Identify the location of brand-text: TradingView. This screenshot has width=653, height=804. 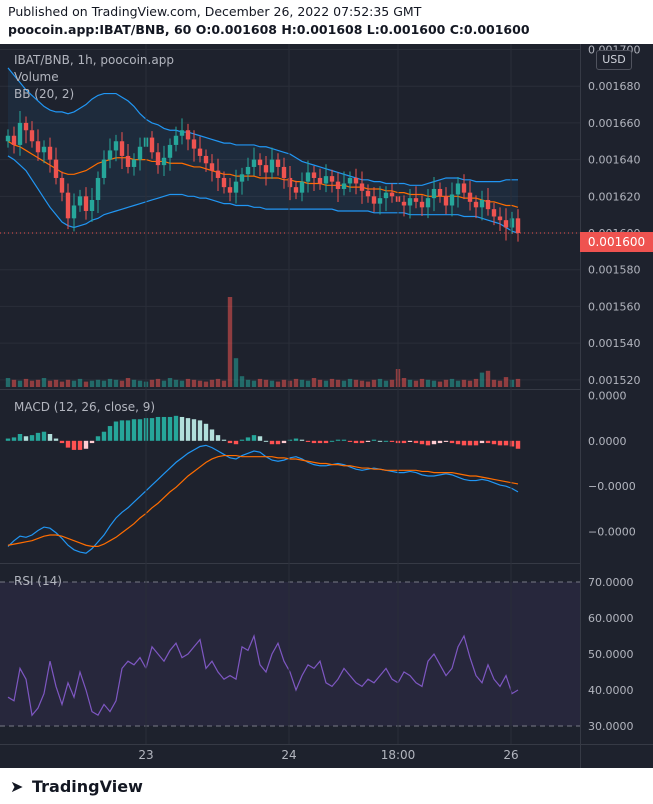
(87, 786).